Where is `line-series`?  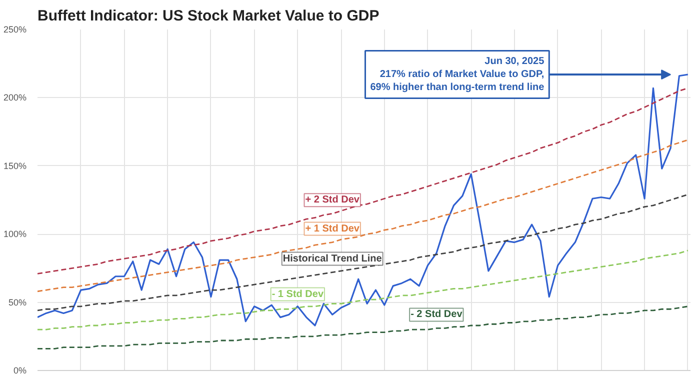 line-series is located at coordinates (363, 328).